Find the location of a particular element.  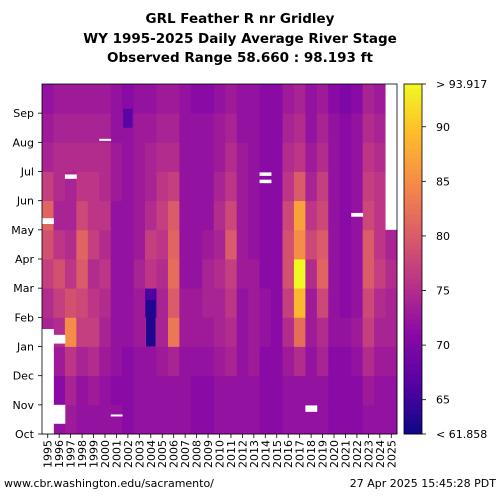

y-tick-label: May is located at coordinates (22, 230).